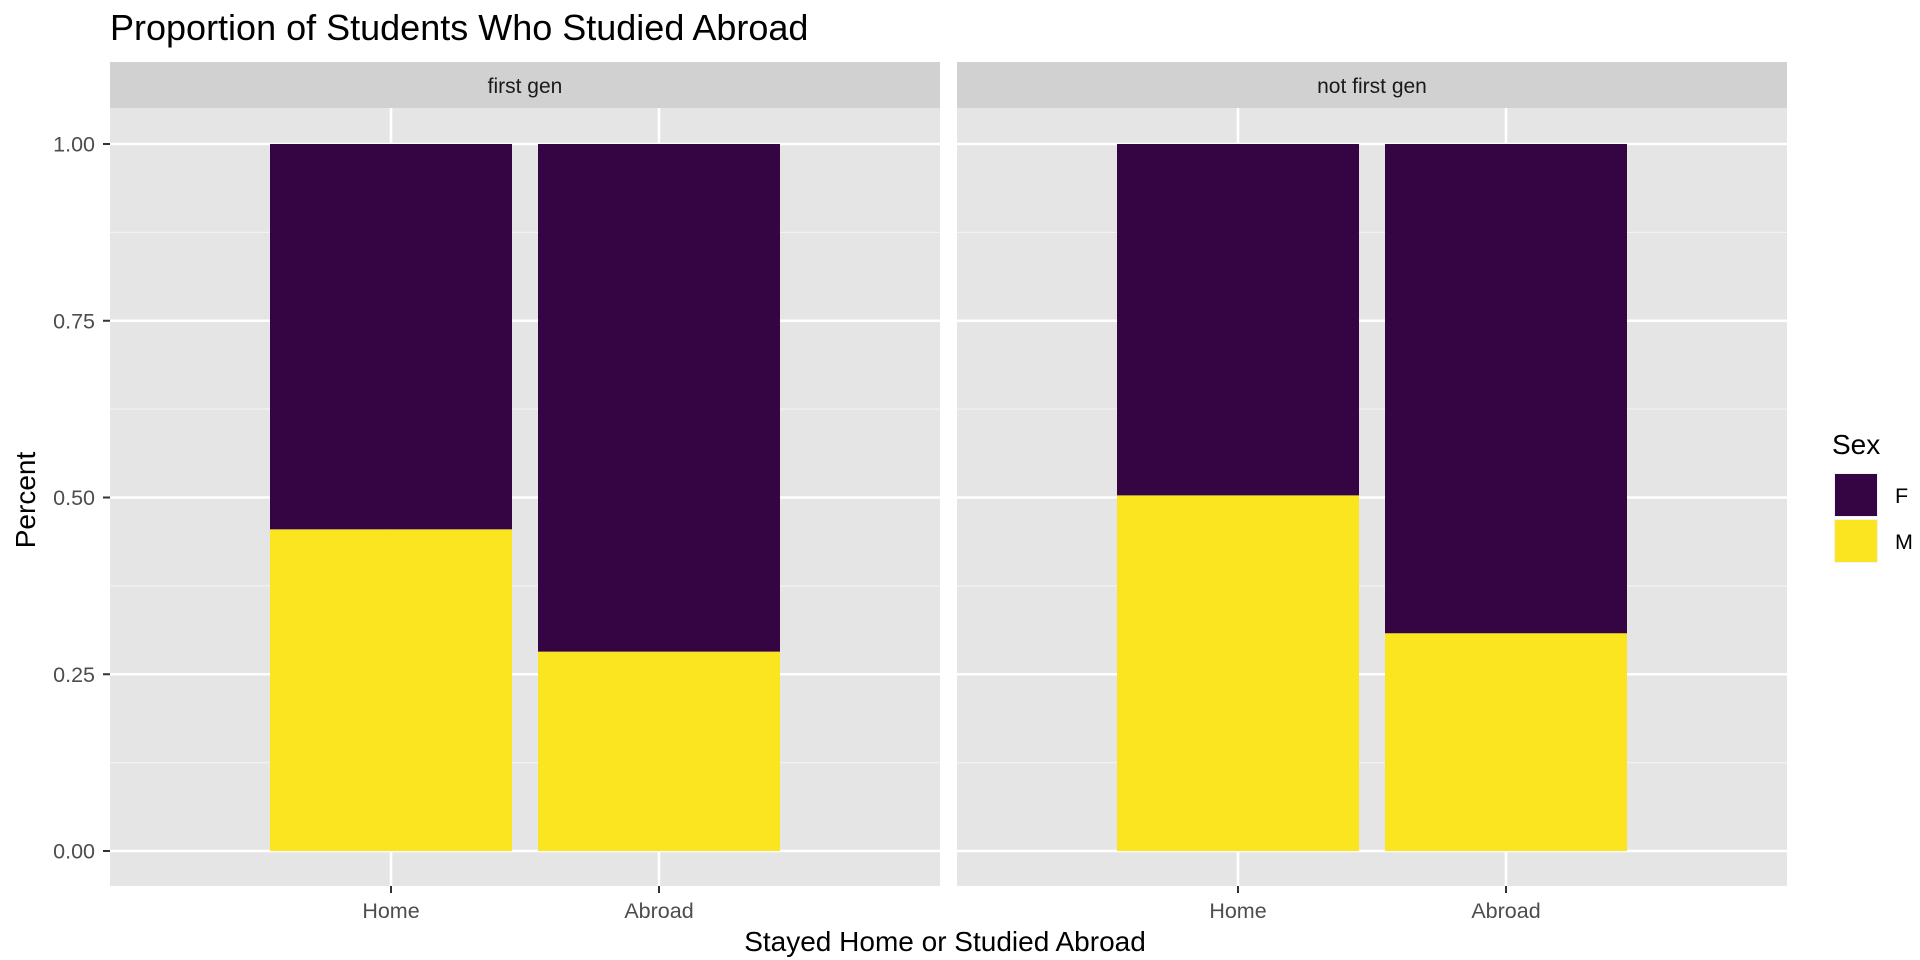 Image resolution: width=1920 pixels, height=960 pixels. I want to click on x-axis-title: Stayed Home or Studied Abroad, so click(945, 941).